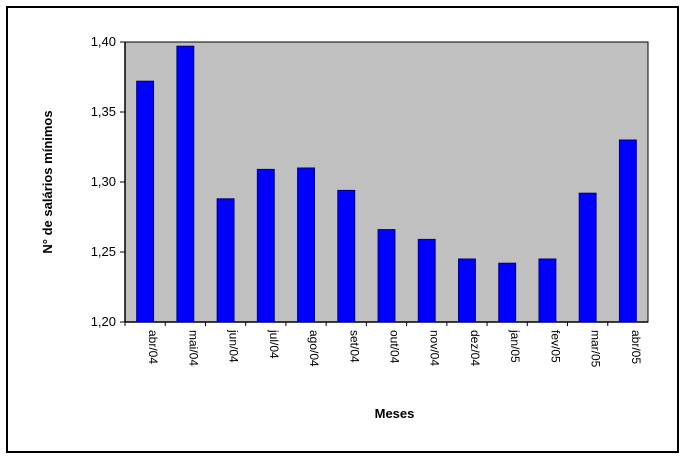  I want to click on y-tick-label: 1,30, so click(103, 181).